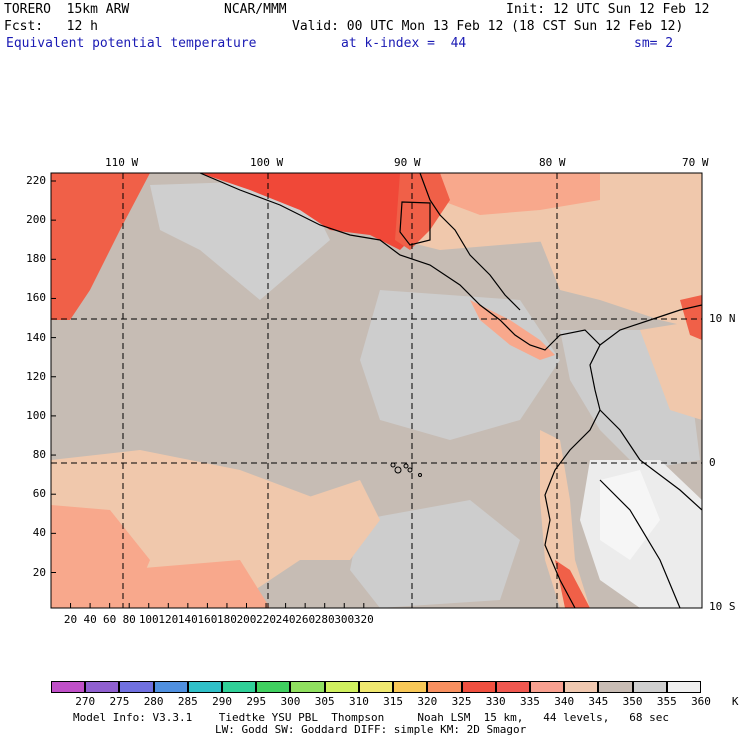 The width and height of the screenshot is (740, 740). What do you see at coordinates (324, 701) in the screenshot?
I see `colorbar-label: 305` at bounding box center [324, 701].